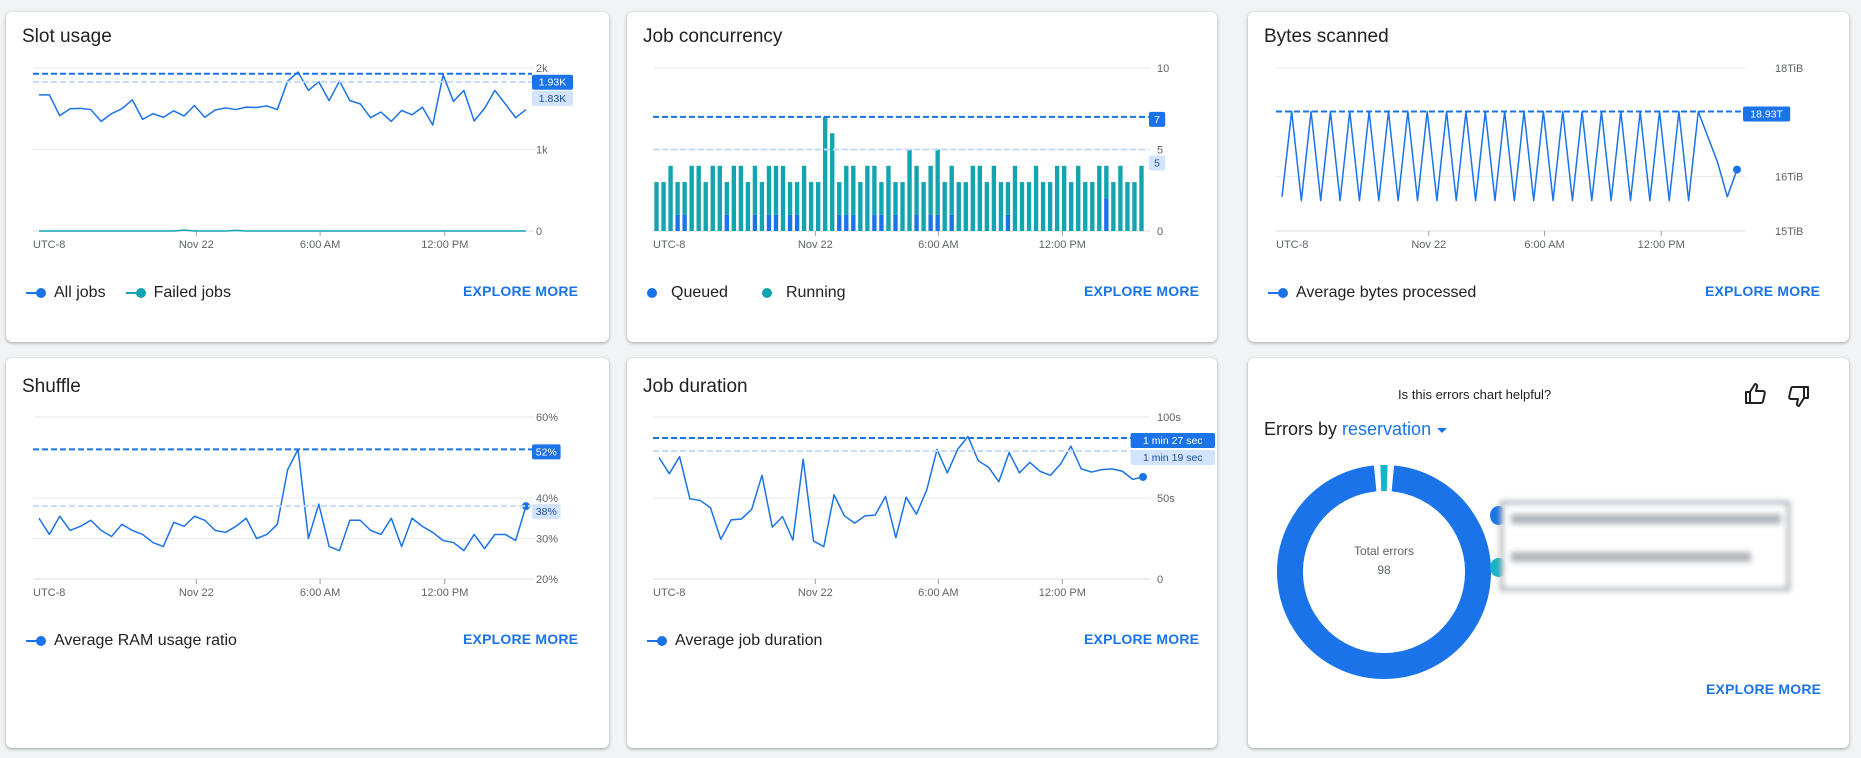 The height and width of the screenshot is (758, 1861). Describe the element at coordinates (1395, 429) in the screenshot. I see `dimension-dropdown: reservation` at that location.